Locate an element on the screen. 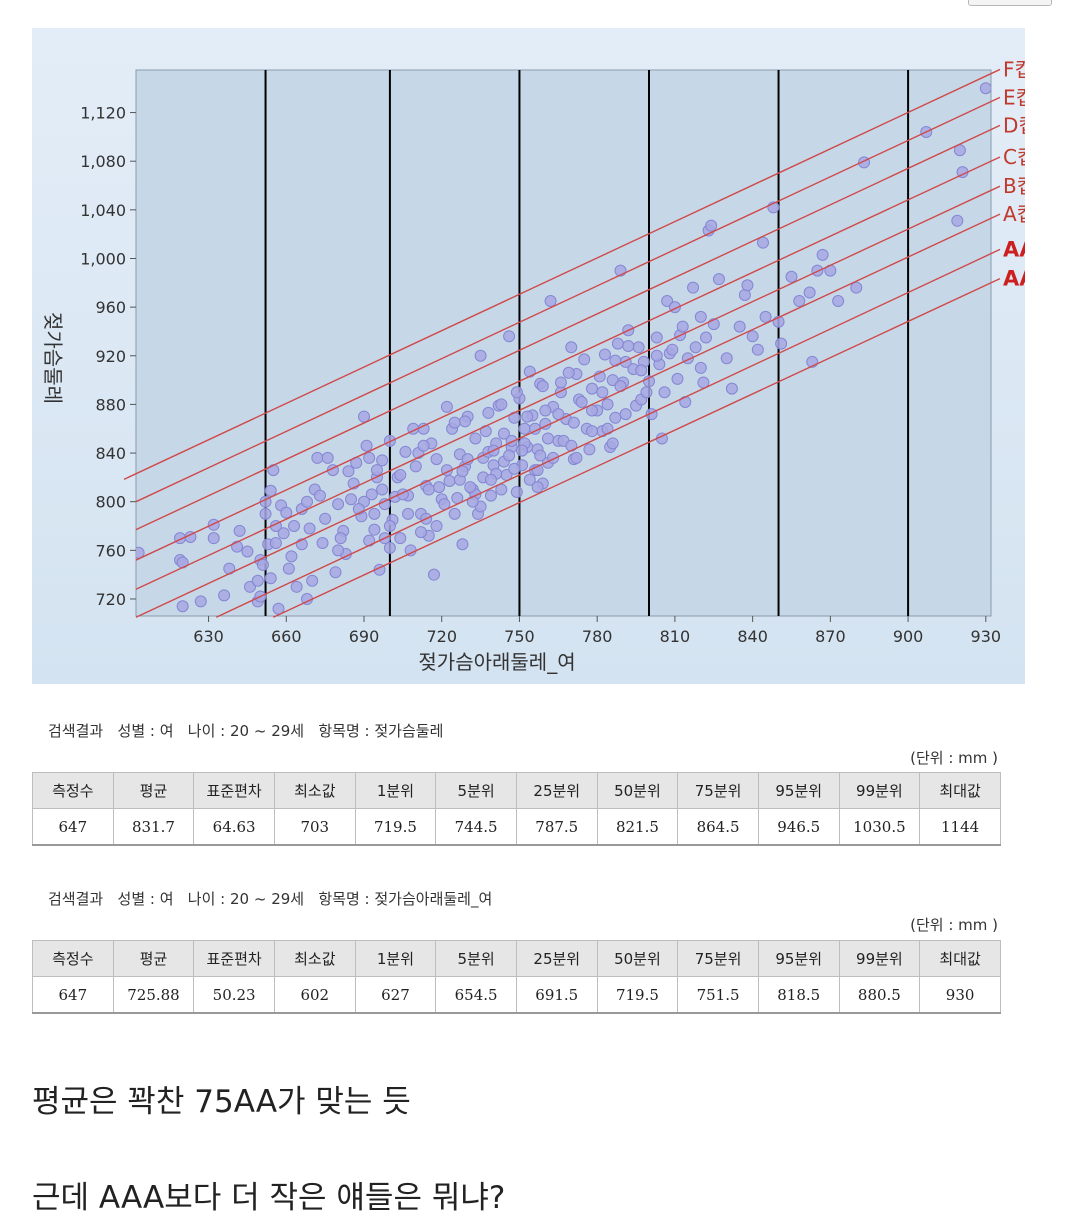 The height and width of the screenshot is (1232, 1080). stats-caption-text: 성별 : 여 나이 : 20 ~ 29세 항목명 : 젖가슴둘레 is located at coordinates (280, 731).